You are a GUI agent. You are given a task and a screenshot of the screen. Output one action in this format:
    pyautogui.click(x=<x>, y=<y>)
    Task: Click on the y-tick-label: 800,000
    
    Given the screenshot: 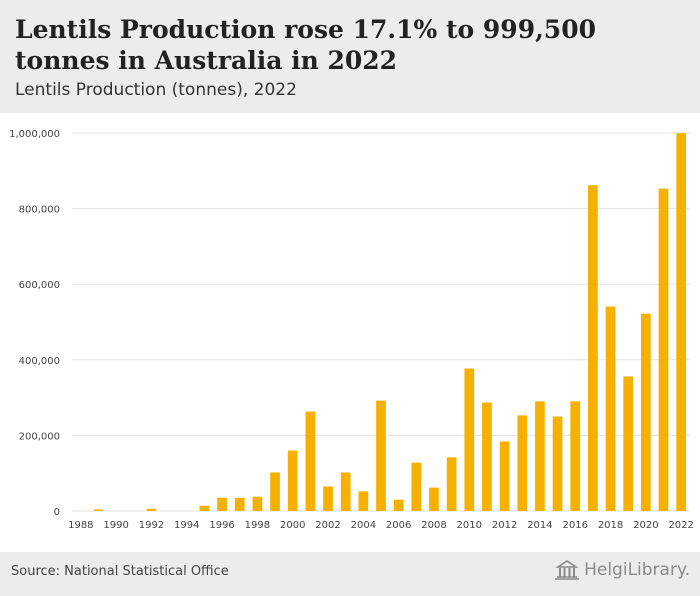 What is the action you would take?
    pyautogui.click(x=39, y=210)
    